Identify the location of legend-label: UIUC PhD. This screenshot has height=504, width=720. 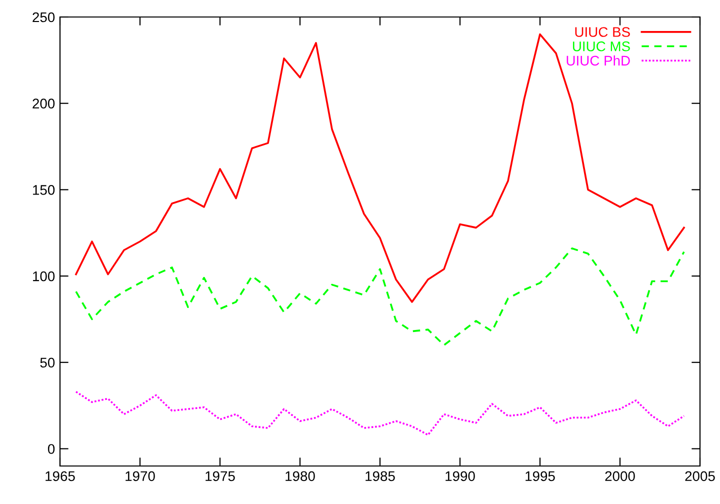
(598, 60).